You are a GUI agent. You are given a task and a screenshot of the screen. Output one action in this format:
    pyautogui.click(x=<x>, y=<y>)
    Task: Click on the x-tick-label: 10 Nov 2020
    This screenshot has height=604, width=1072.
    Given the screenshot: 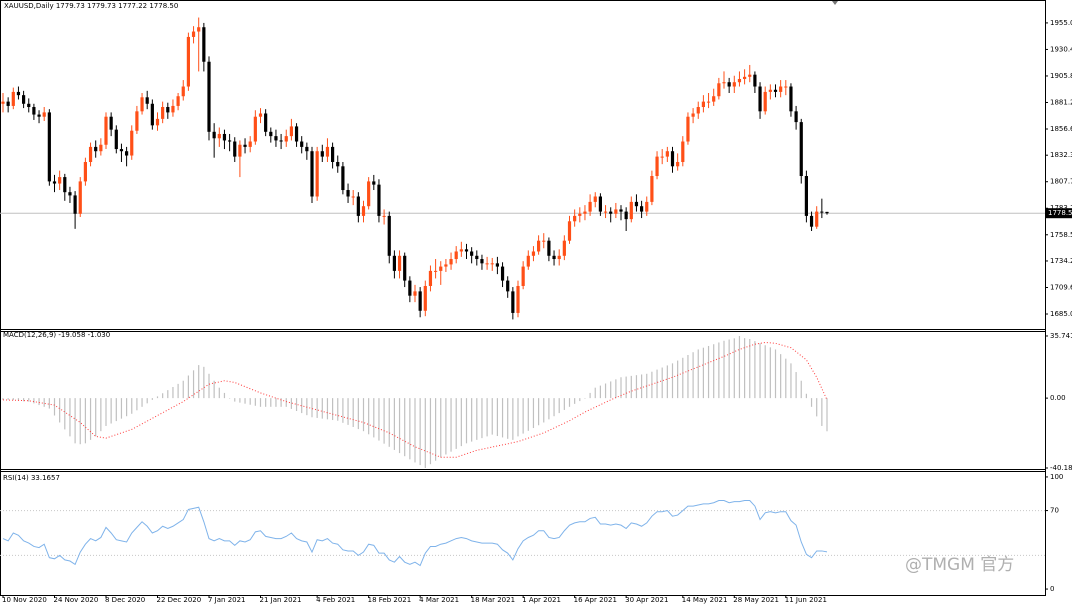 What is the action you would take?
    pyautogui.click(x=24, y=600)
    